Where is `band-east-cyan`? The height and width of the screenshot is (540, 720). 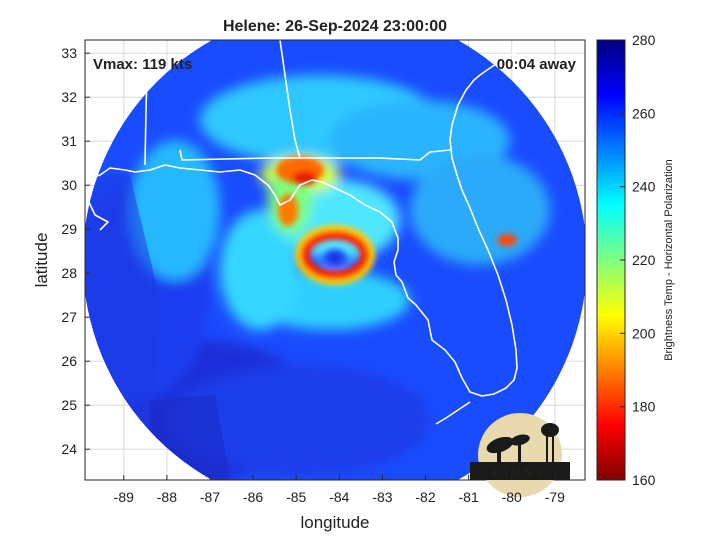 band-east-cyan is located at coordinates (480, 210).